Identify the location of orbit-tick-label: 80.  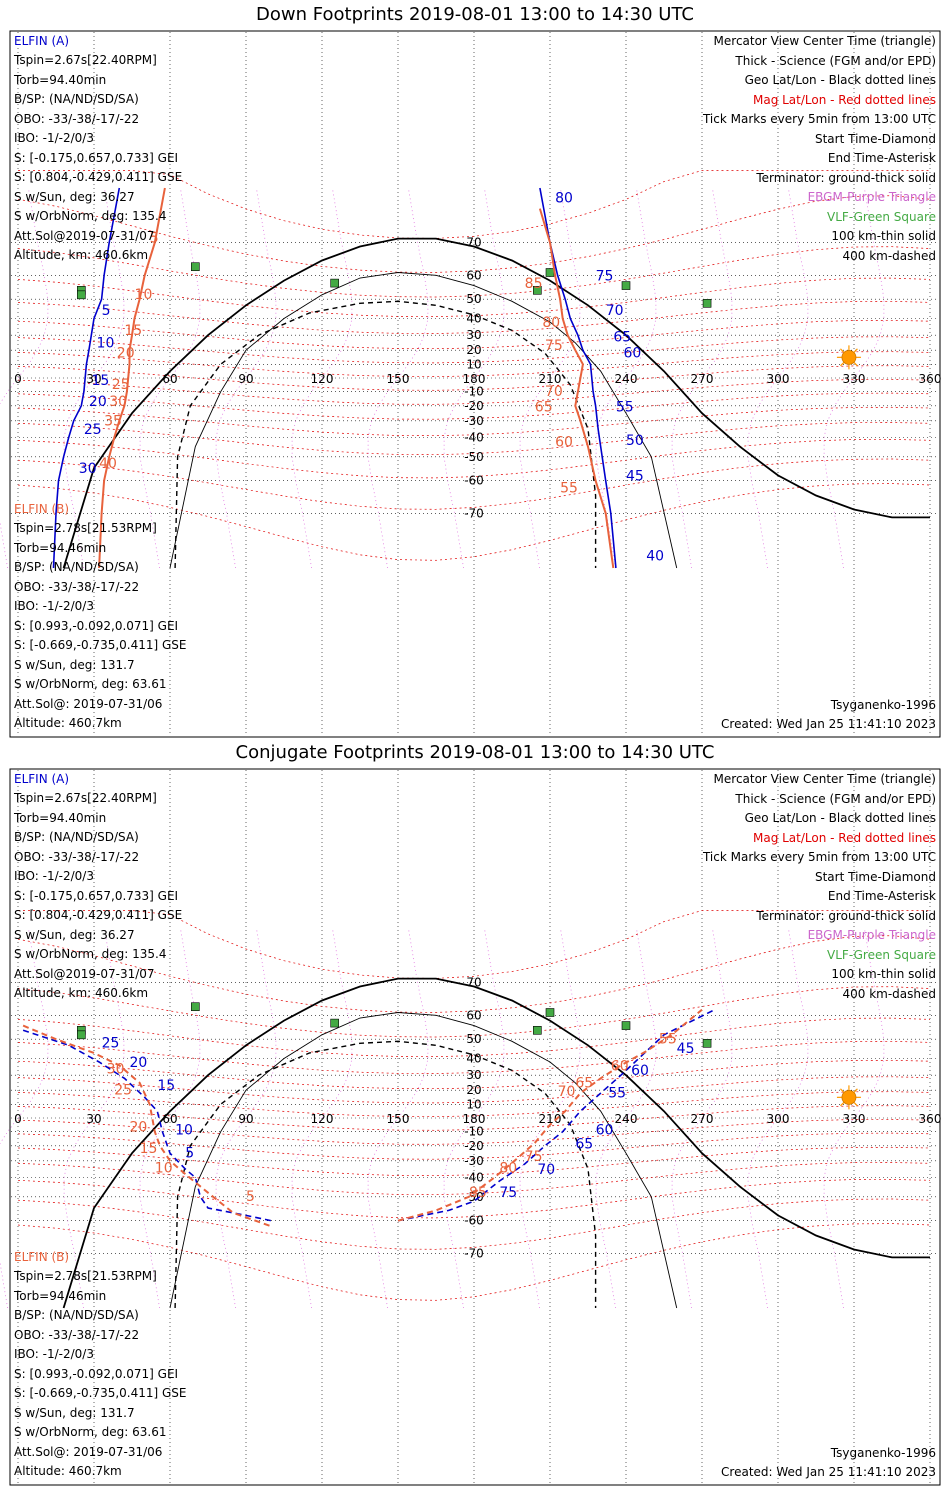
(551, 323).